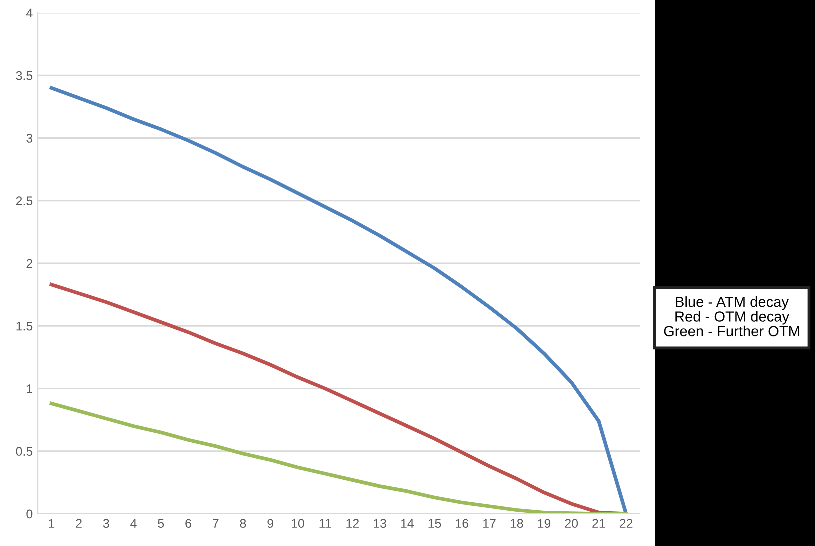 The width and height of the screenshot is (815, 546). Describe the element at coordinates (626, 523) in the screenshot. I see `x-tick-label: 22` at that location.